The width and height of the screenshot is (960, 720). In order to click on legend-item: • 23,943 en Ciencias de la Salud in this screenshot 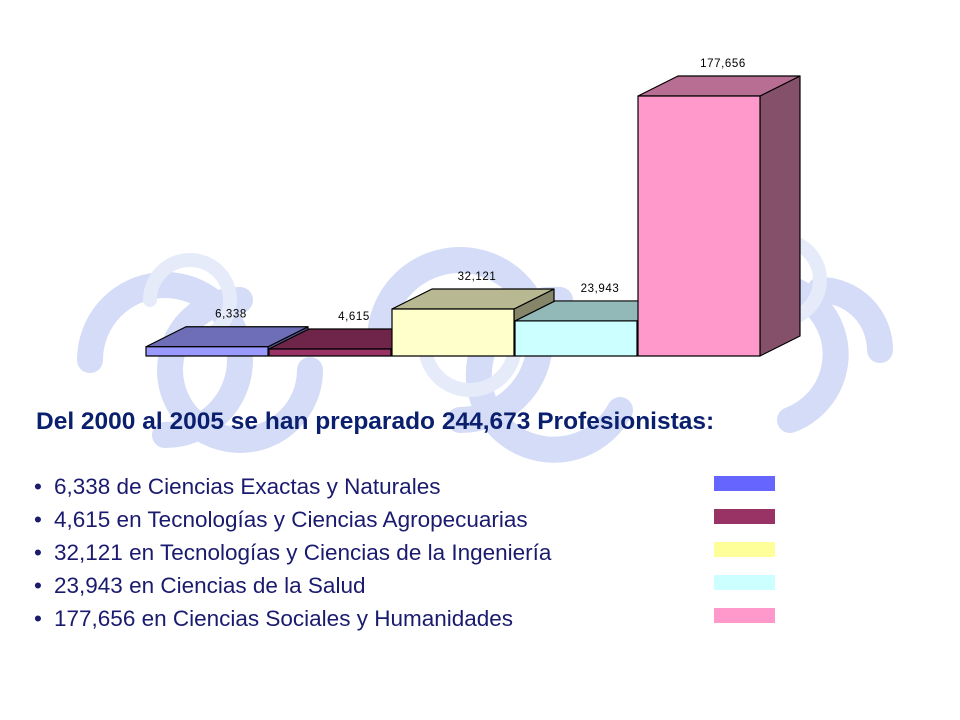, I will do `click(292, 585)`.